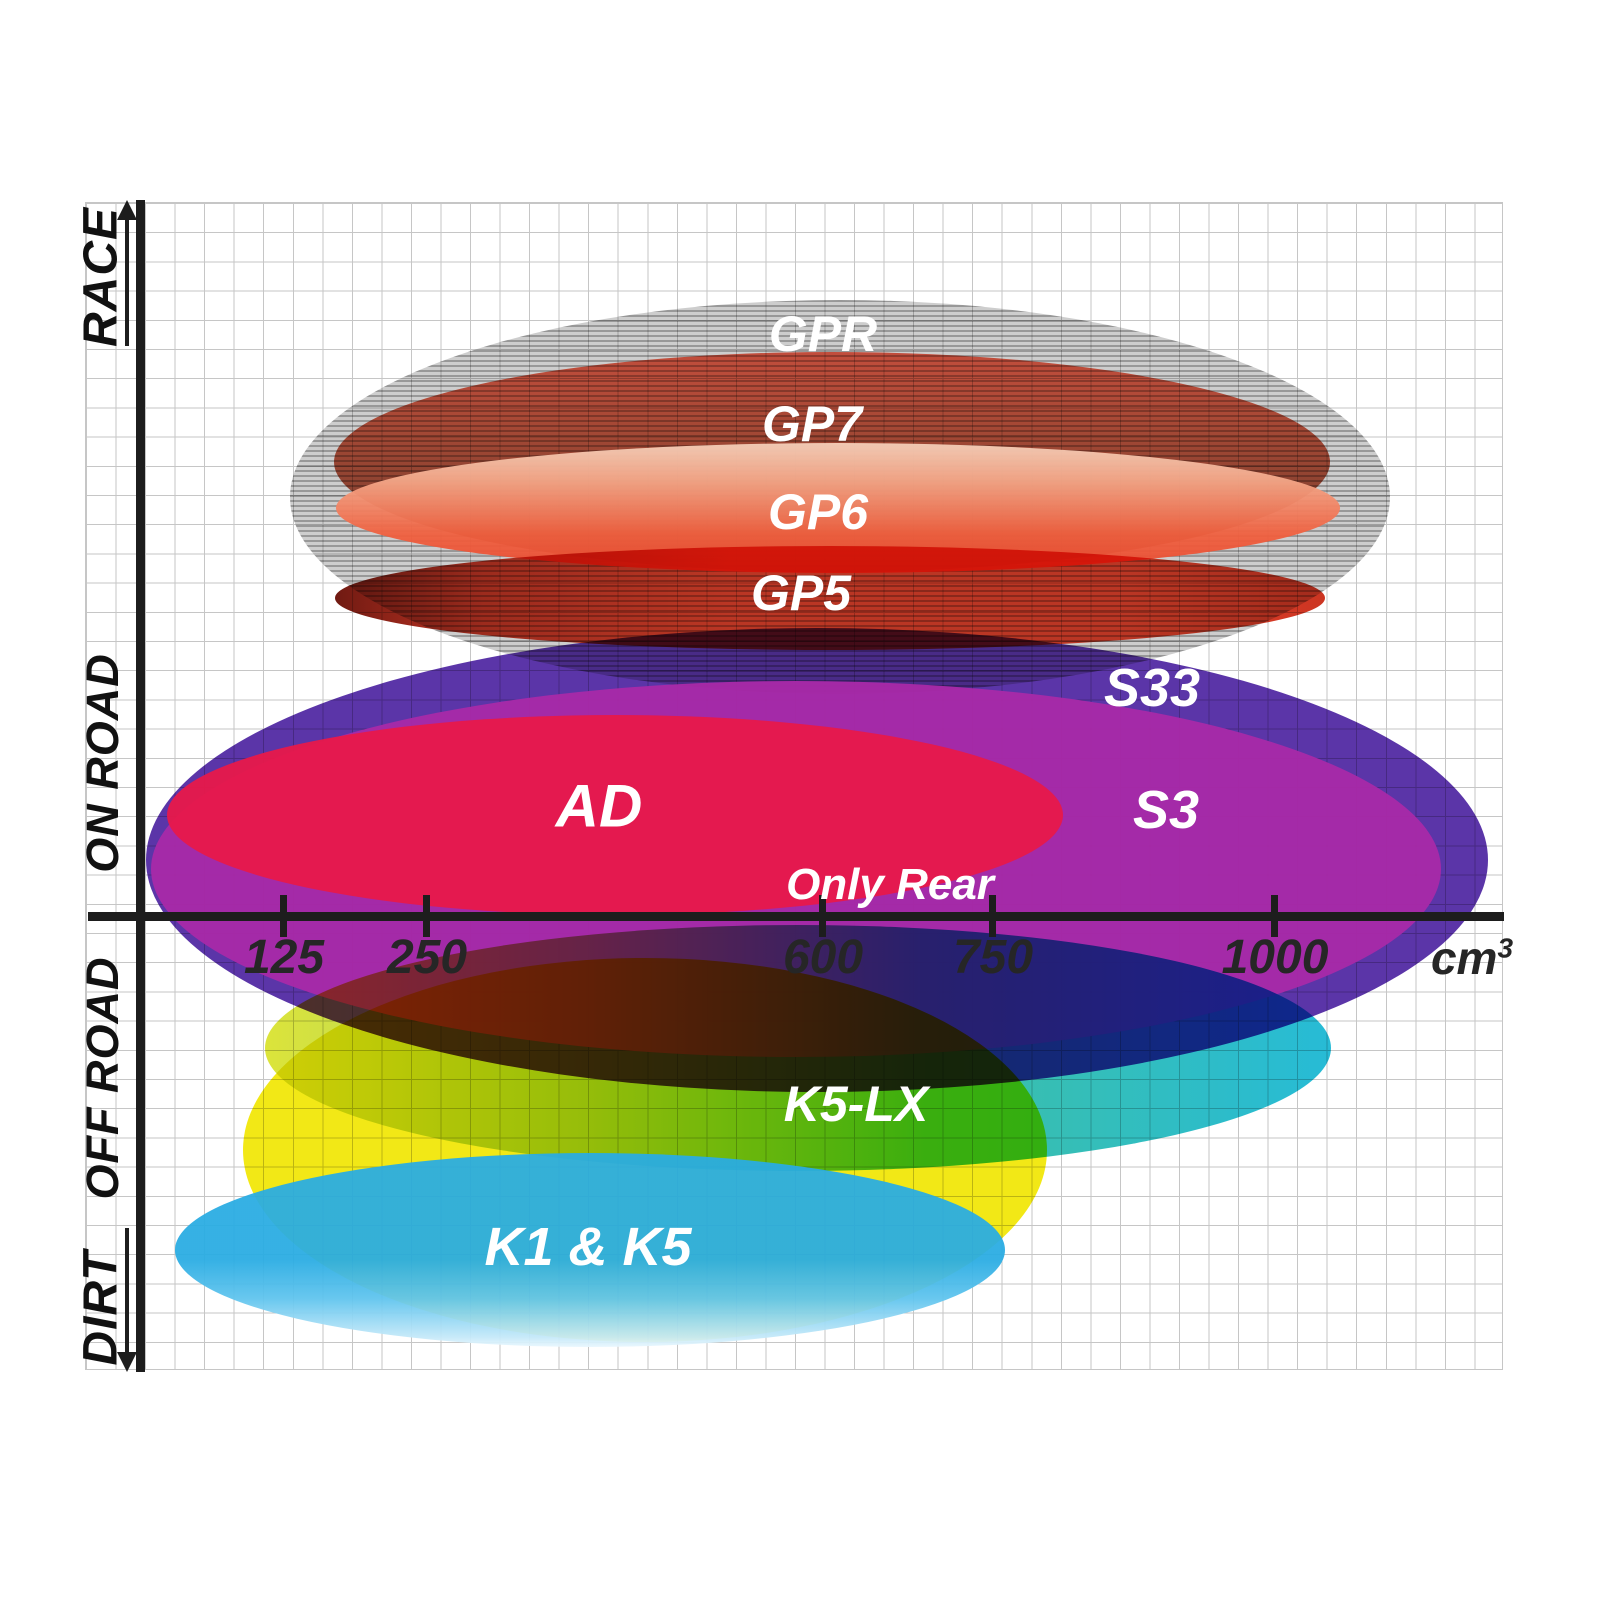 The image size is (1600, 1600). What do you see at coordinates (127, 282) in the screenshot?
I see `race-arrow-shaft` at bounding box center [127, 282].